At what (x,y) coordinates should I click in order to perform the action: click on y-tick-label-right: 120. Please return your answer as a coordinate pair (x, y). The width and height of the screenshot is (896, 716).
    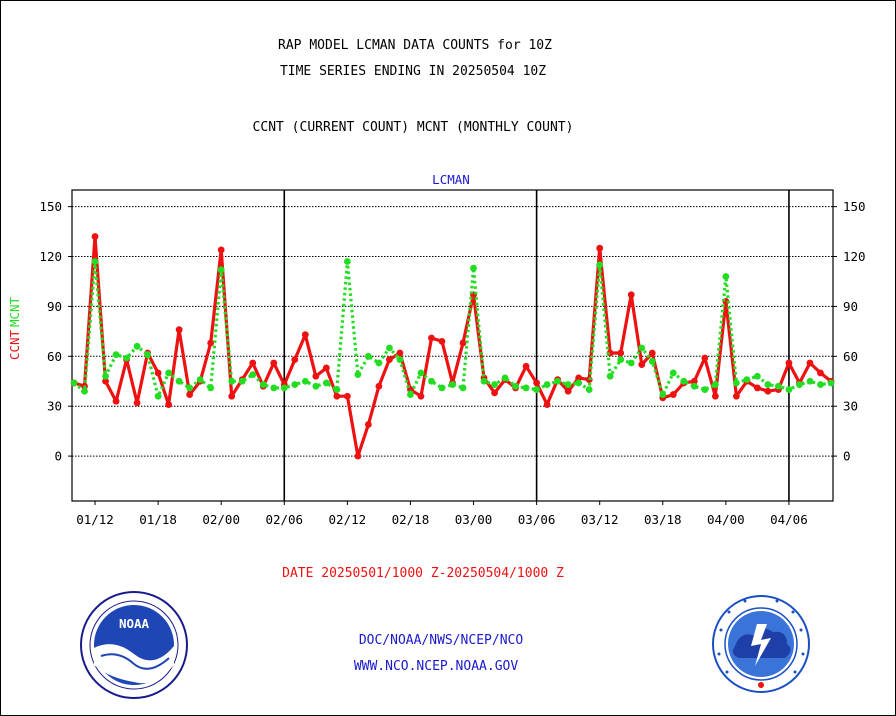
    Looking at the image, I should click on (854, 256).